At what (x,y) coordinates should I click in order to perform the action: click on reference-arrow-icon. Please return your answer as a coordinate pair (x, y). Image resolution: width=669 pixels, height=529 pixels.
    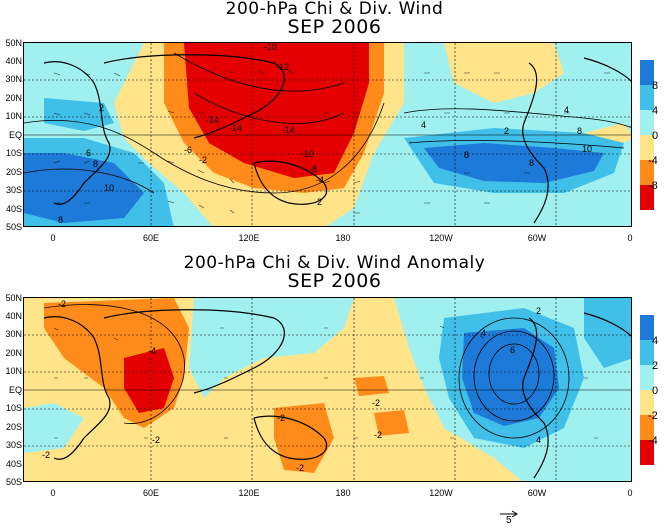
    Looking at the image, I should click on (509, 514).